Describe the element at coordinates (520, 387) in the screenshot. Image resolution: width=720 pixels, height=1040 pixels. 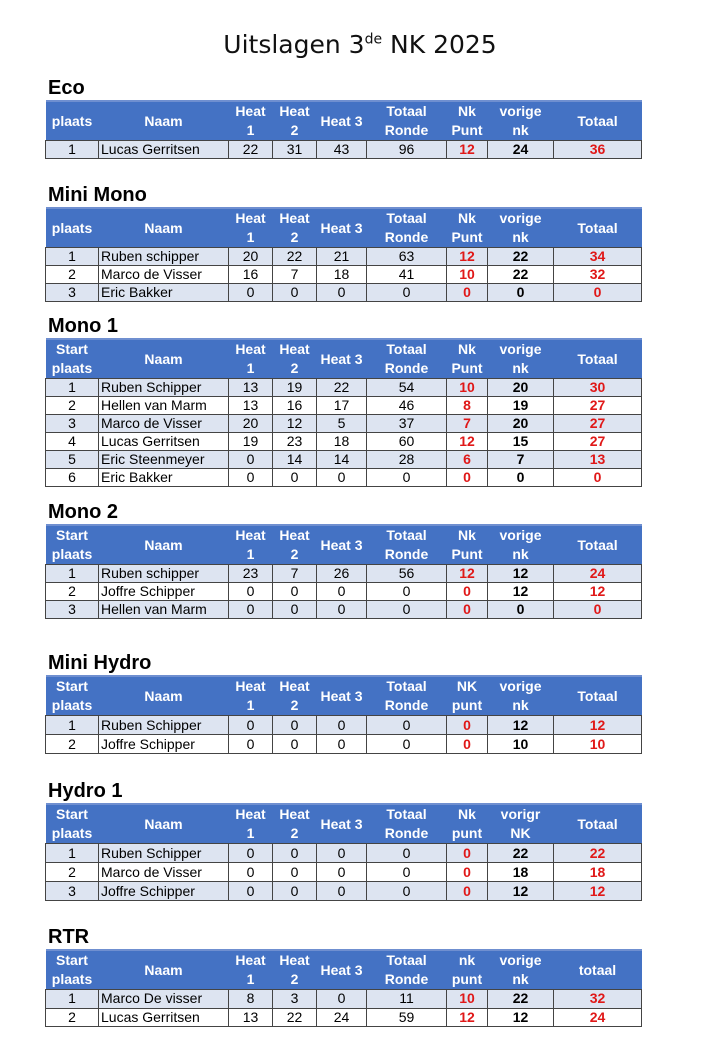
I see `previous-nk-cell: 20` at that location.